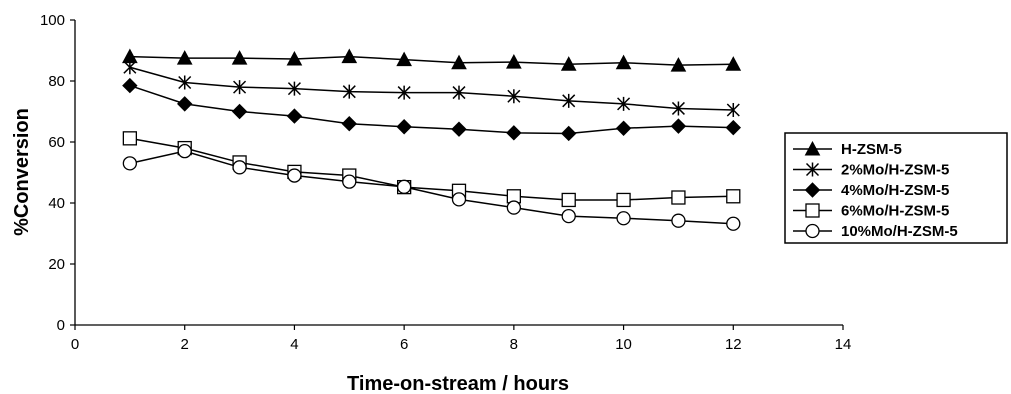 The width and height of the screenshot is (1011, 394). Describe the element at coordinates (899, 231) in the screenshot. I see `legend-label: 10%Mo/H-ZSM-5` at that location.